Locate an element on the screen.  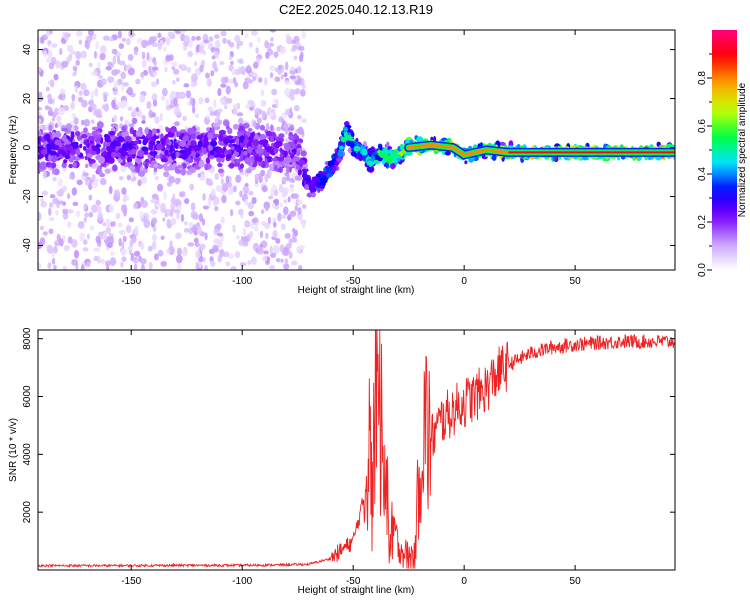
y-tick-label: -40 is located at coordinates (27, 245).